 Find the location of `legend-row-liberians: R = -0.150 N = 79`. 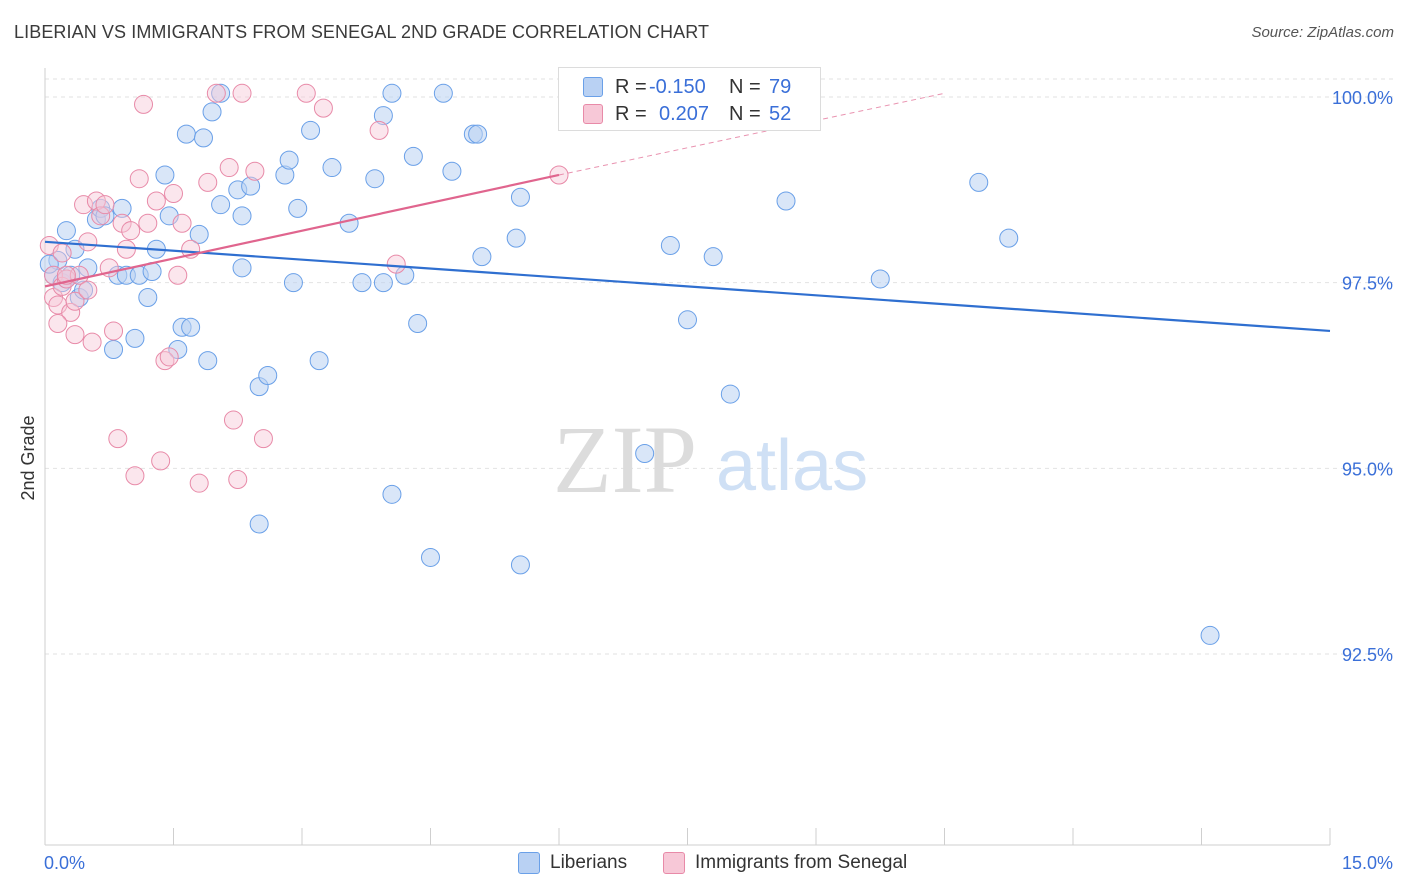

legend-row-liberians: R = -0.150 N = 79 is located at coordinates (687, 87).